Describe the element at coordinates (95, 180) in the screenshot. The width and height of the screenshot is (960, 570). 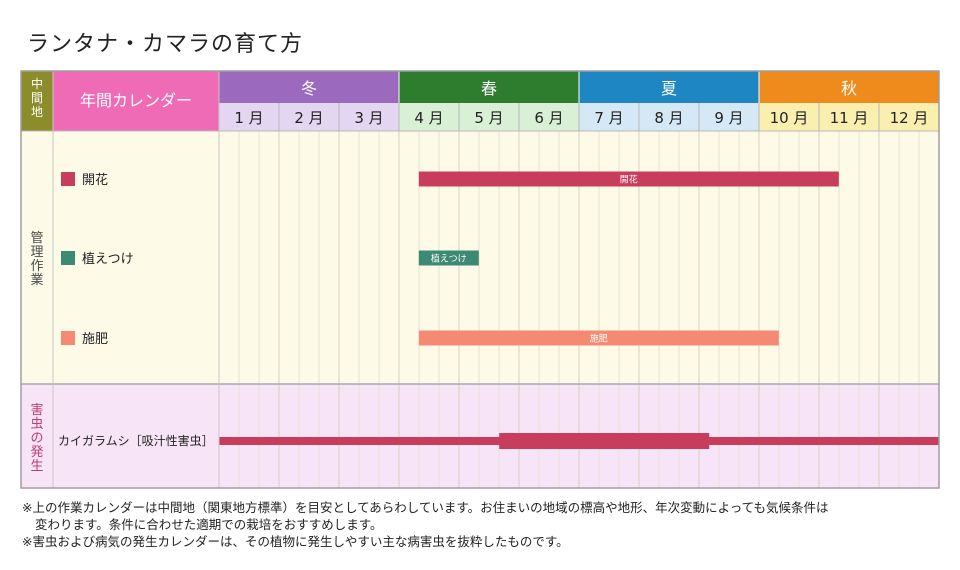
I see `task-label: 開花` at that location.